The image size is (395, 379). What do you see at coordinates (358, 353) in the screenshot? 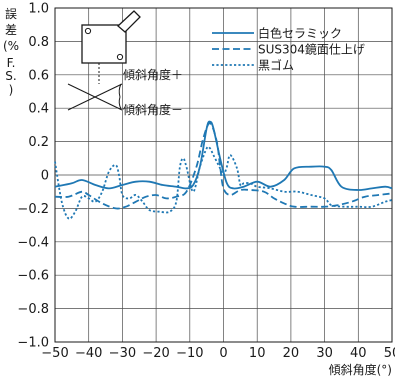
I see `x-tick-label: 40` at bounding box center [358, 353].